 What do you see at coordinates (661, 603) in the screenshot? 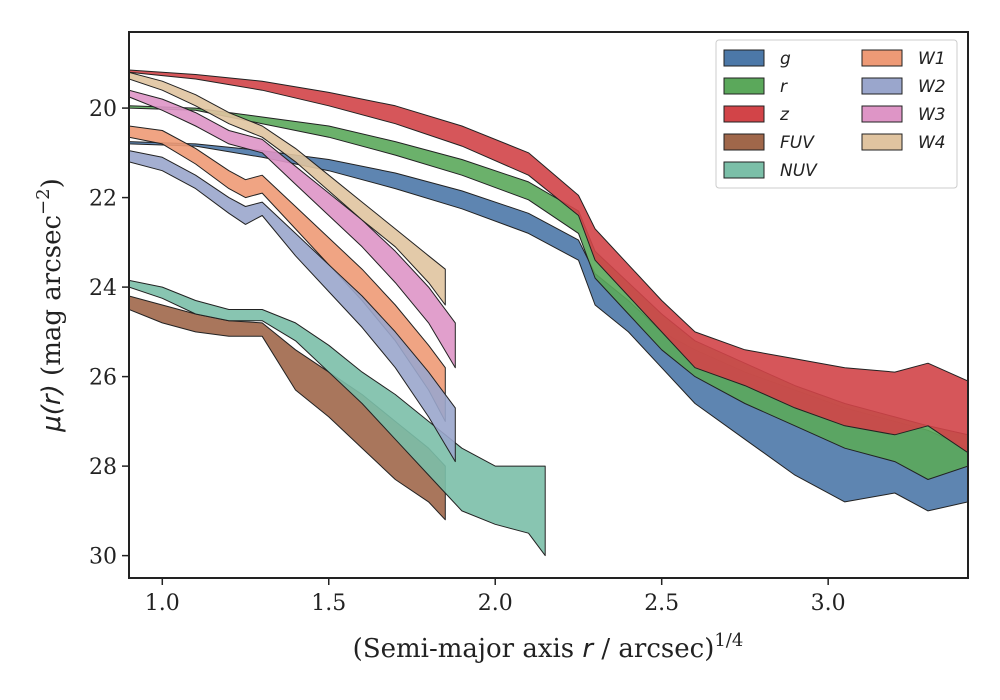
I see `x-tick-label: 2.5` at bounding box center [661, 603].